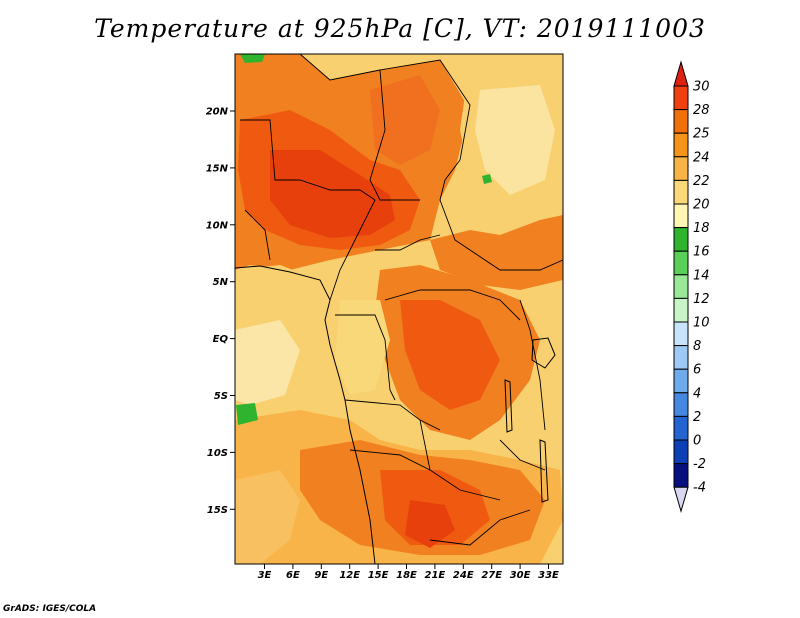  I want to click on colorbar-label: 20, so click(701, 205).